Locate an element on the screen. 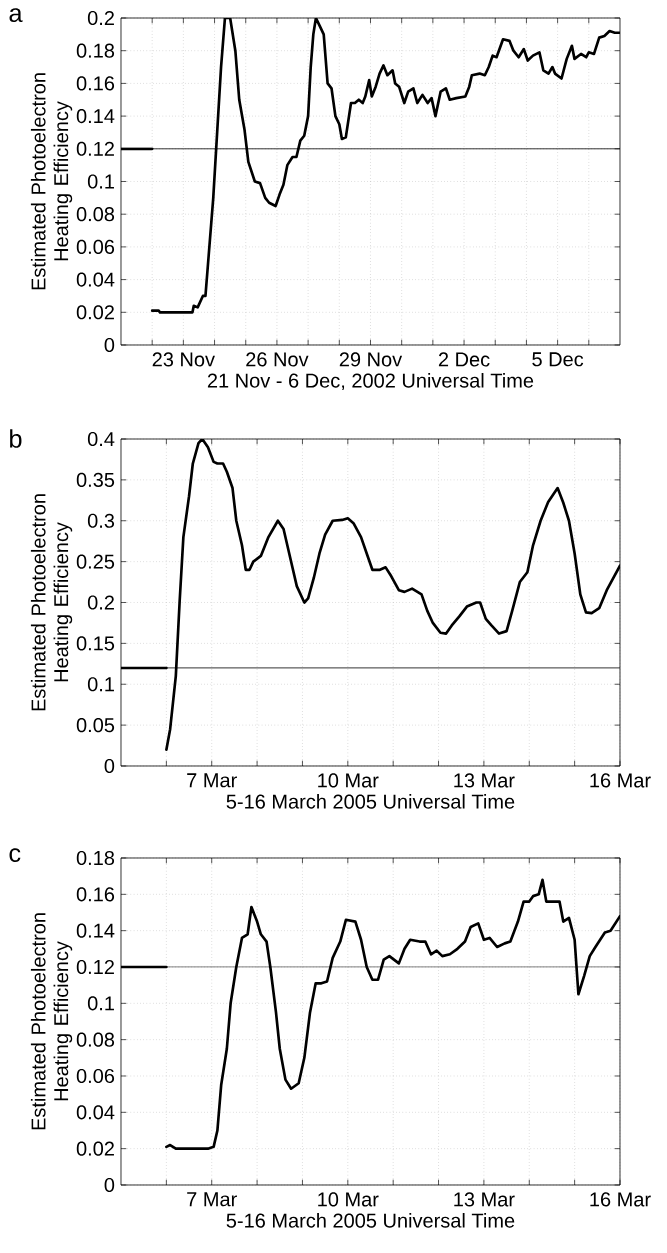 The width and height of the screenshot is (667, 1253). x-tick-label: 5 Dec is located at coordinates (558, 359).